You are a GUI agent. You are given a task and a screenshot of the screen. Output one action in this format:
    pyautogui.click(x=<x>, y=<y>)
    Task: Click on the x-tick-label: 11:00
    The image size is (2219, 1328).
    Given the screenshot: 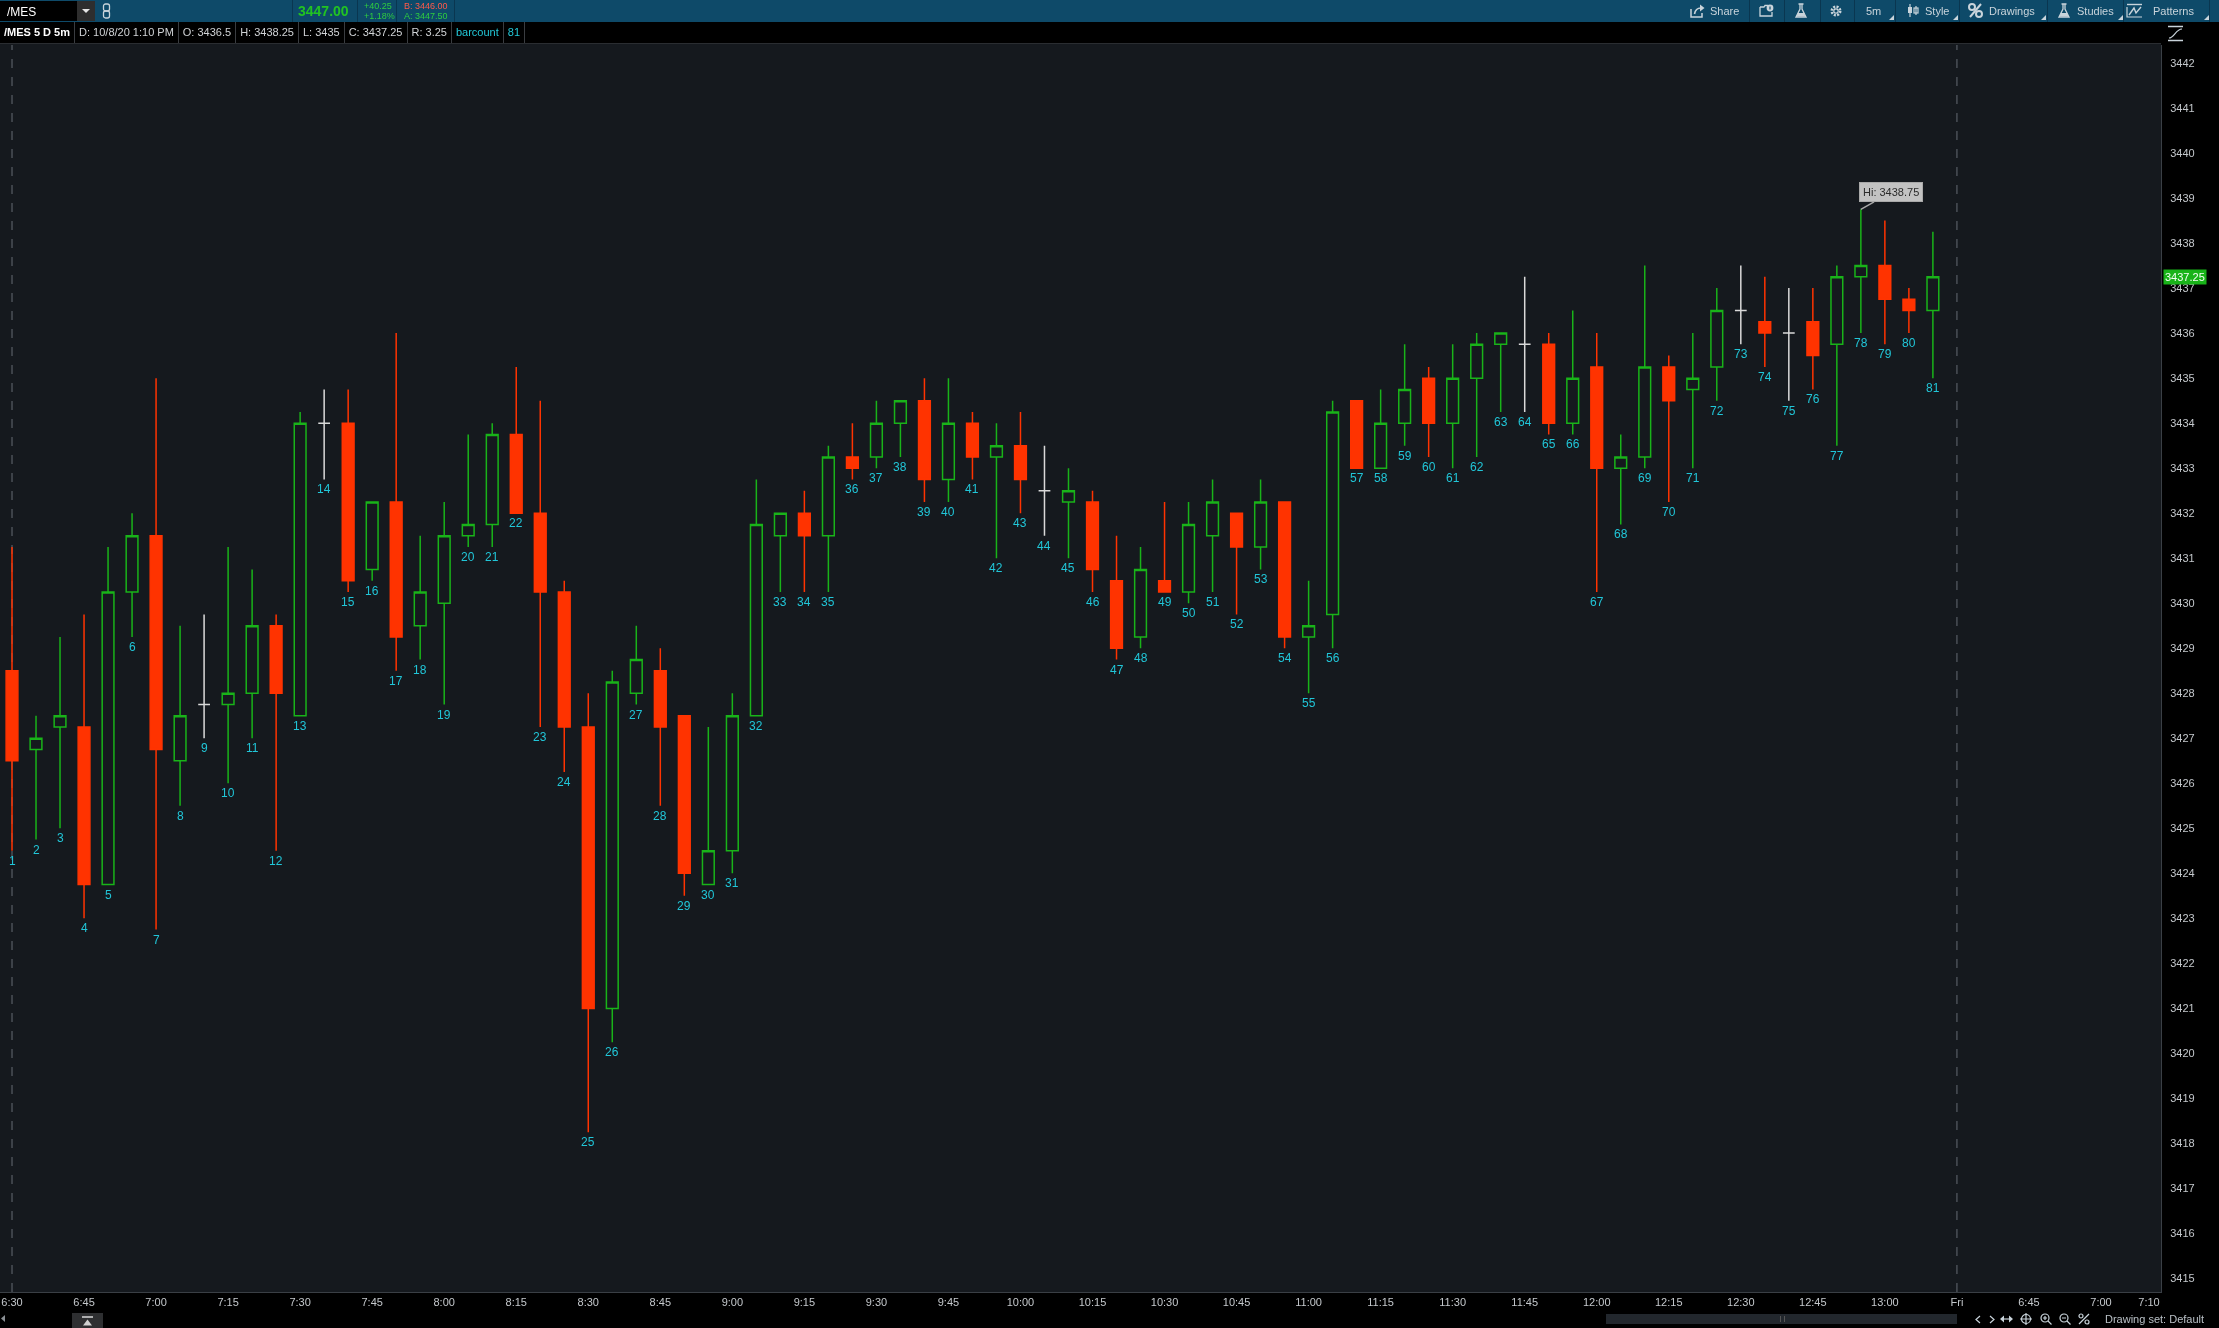 What is the action you would take?
    pyautogui.click(x=1308, y=1302)
    